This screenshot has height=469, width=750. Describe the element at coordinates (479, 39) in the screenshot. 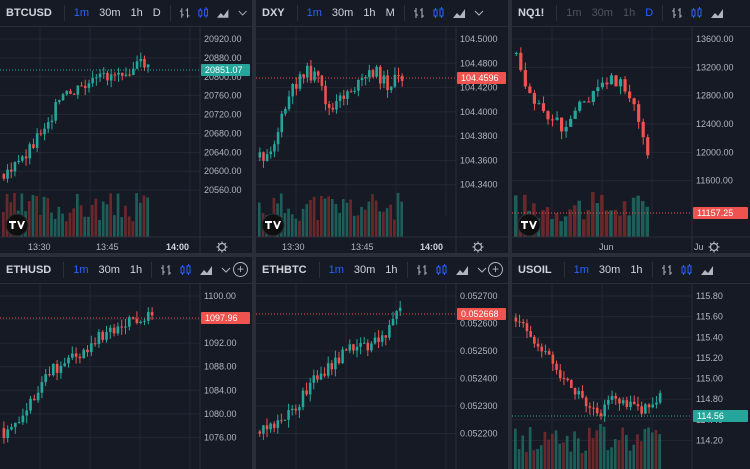

I see `price-axis-label: 104.5000` at that location.